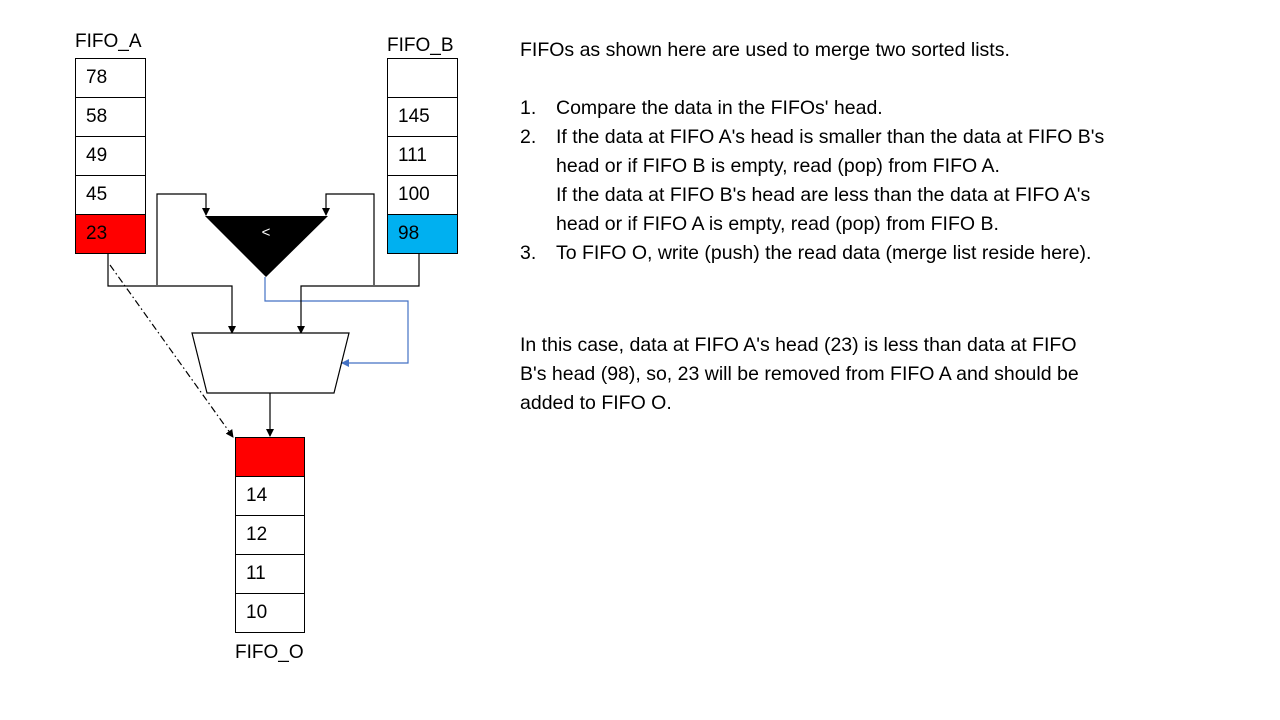  What do you see at coordinates (183, 239) in the screenshot?
I see `wire-a-to-comparator` at bounding box center [183, 239].